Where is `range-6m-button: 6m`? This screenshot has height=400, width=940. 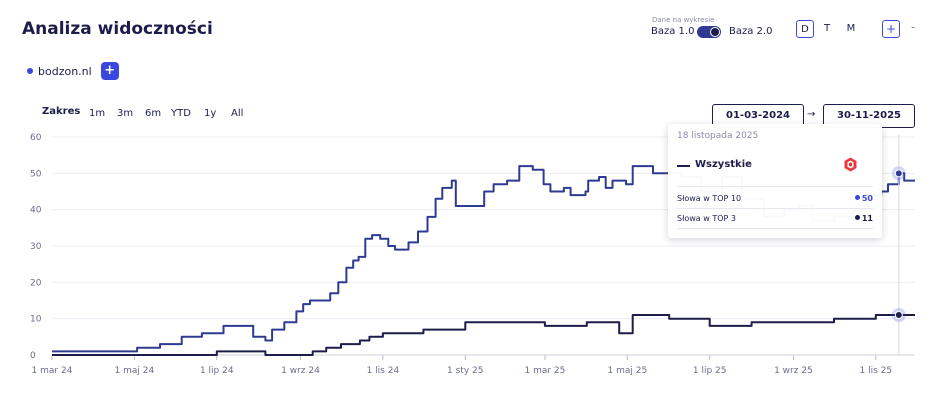 range-6m-button: 6m is located at coordinates (153, 113).